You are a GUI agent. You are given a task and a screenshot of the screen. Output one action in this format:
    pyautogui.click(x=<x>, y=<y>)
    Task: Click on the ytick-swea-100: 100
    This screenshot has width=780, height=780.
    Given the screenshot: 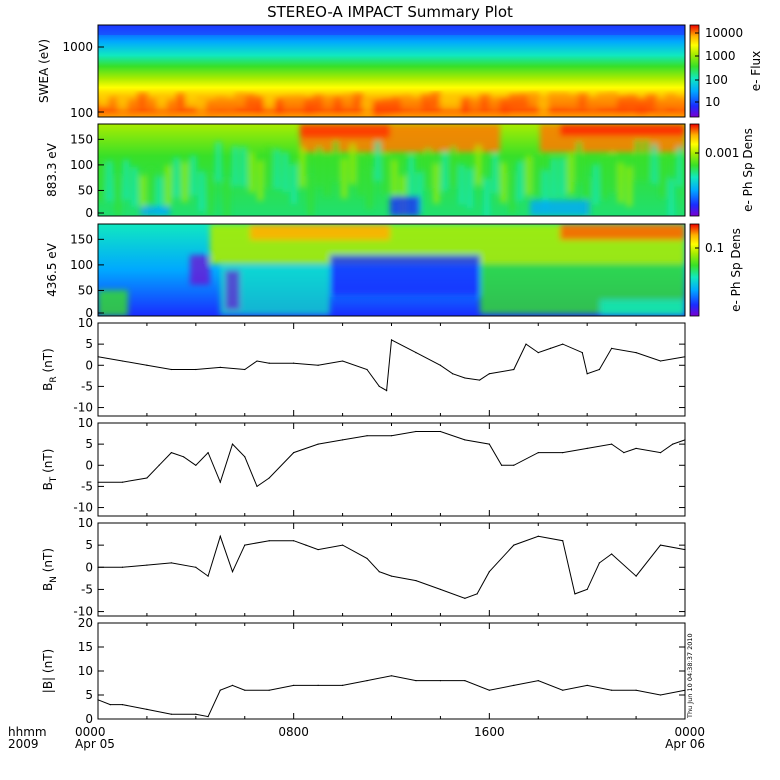 What is the action you would take?
    pyautogui.click(x=81, y=113)
    